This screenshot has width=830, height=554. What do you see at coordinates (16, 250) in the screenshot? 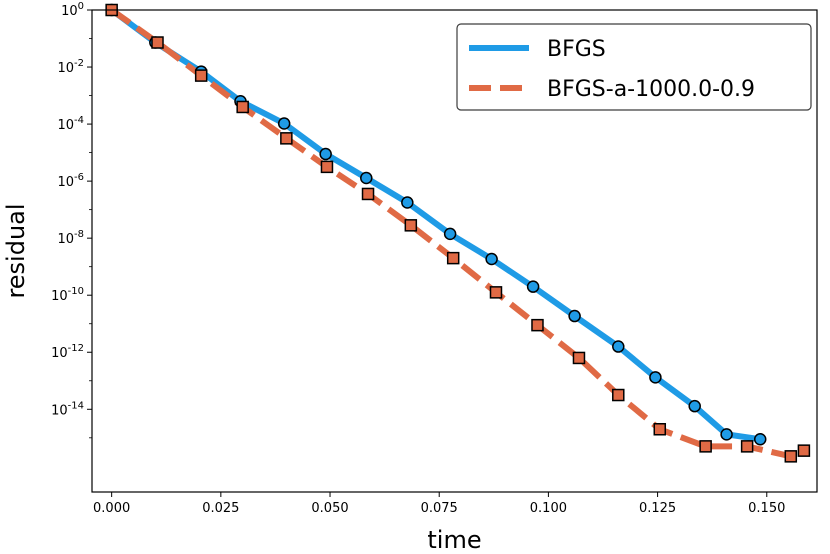
I see `y-axis-label: residual` at bounding box center [16, 250].